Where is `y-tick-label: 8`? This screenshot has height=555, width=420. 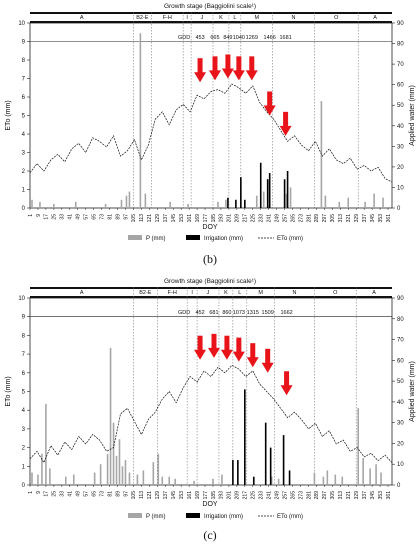
y-tick-label: 8 is located at coordinates (24, 61).